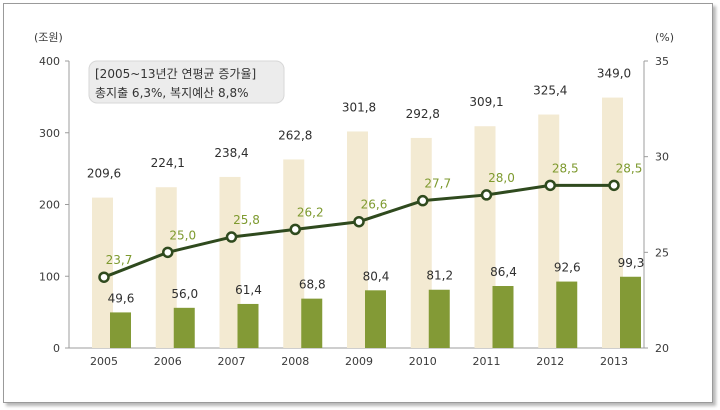 The width and height of the screenshot is (720, 410). Describe the element at coordinates (437, 184) in the screenshot. I see `welfare-share-label: 27,7` at that location.